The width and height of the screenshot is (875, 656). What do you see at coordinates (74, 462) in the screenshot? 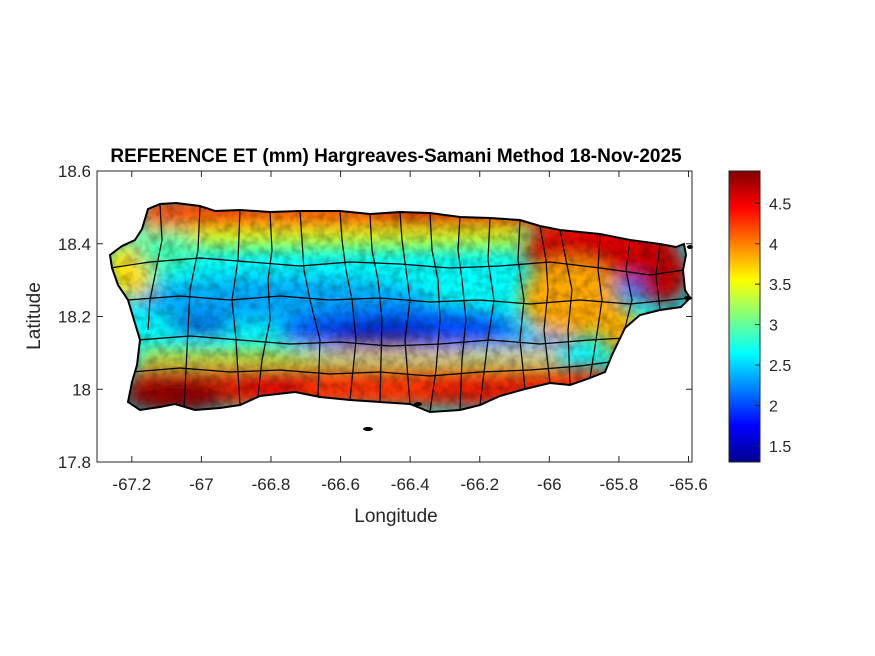
I see `y-tick-label: 17.8` at bounding box center [74, 462].